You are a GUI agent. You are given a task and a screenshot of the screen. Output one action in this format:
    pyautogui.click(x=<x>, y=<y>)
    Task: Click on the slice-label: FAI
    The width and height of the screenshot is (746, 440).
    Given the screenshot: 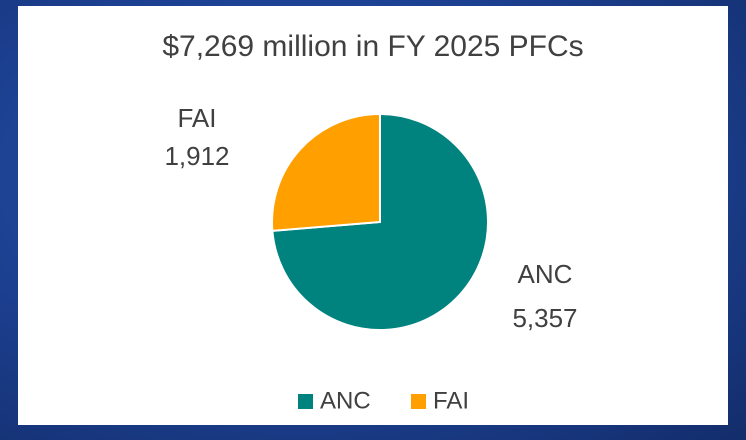 What is the action you would take?
    pyautogui.click(x=196, y=118)
    